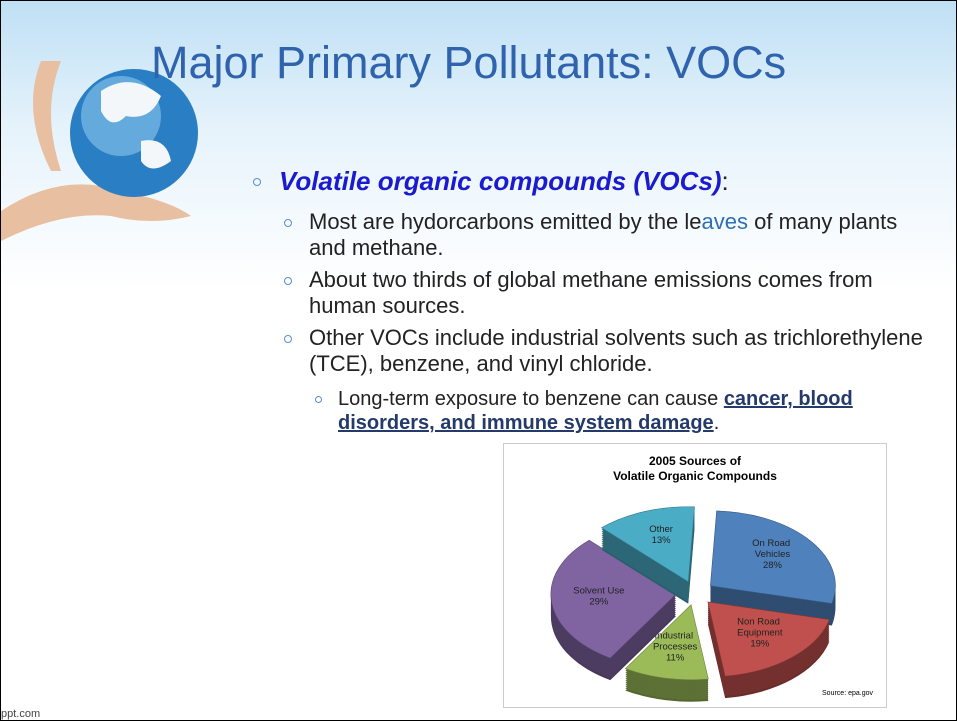 The width and height of the screenshot is (957, 721). I want to click on slice-value-label: 29%, so click(599, 601).